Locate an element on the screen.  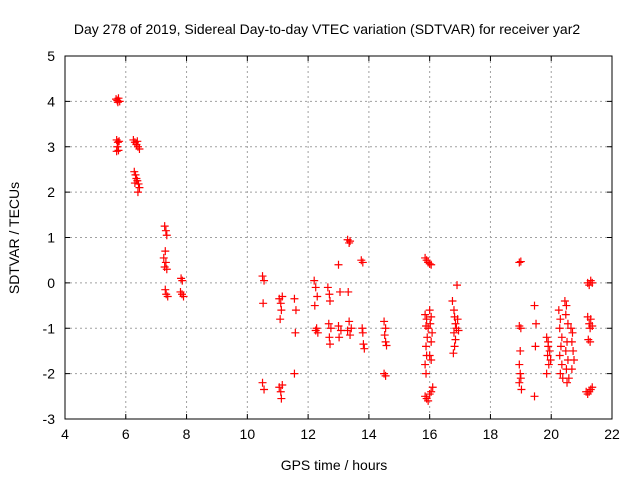
y-tick-label: 5 is located at coordinates (51, 56).